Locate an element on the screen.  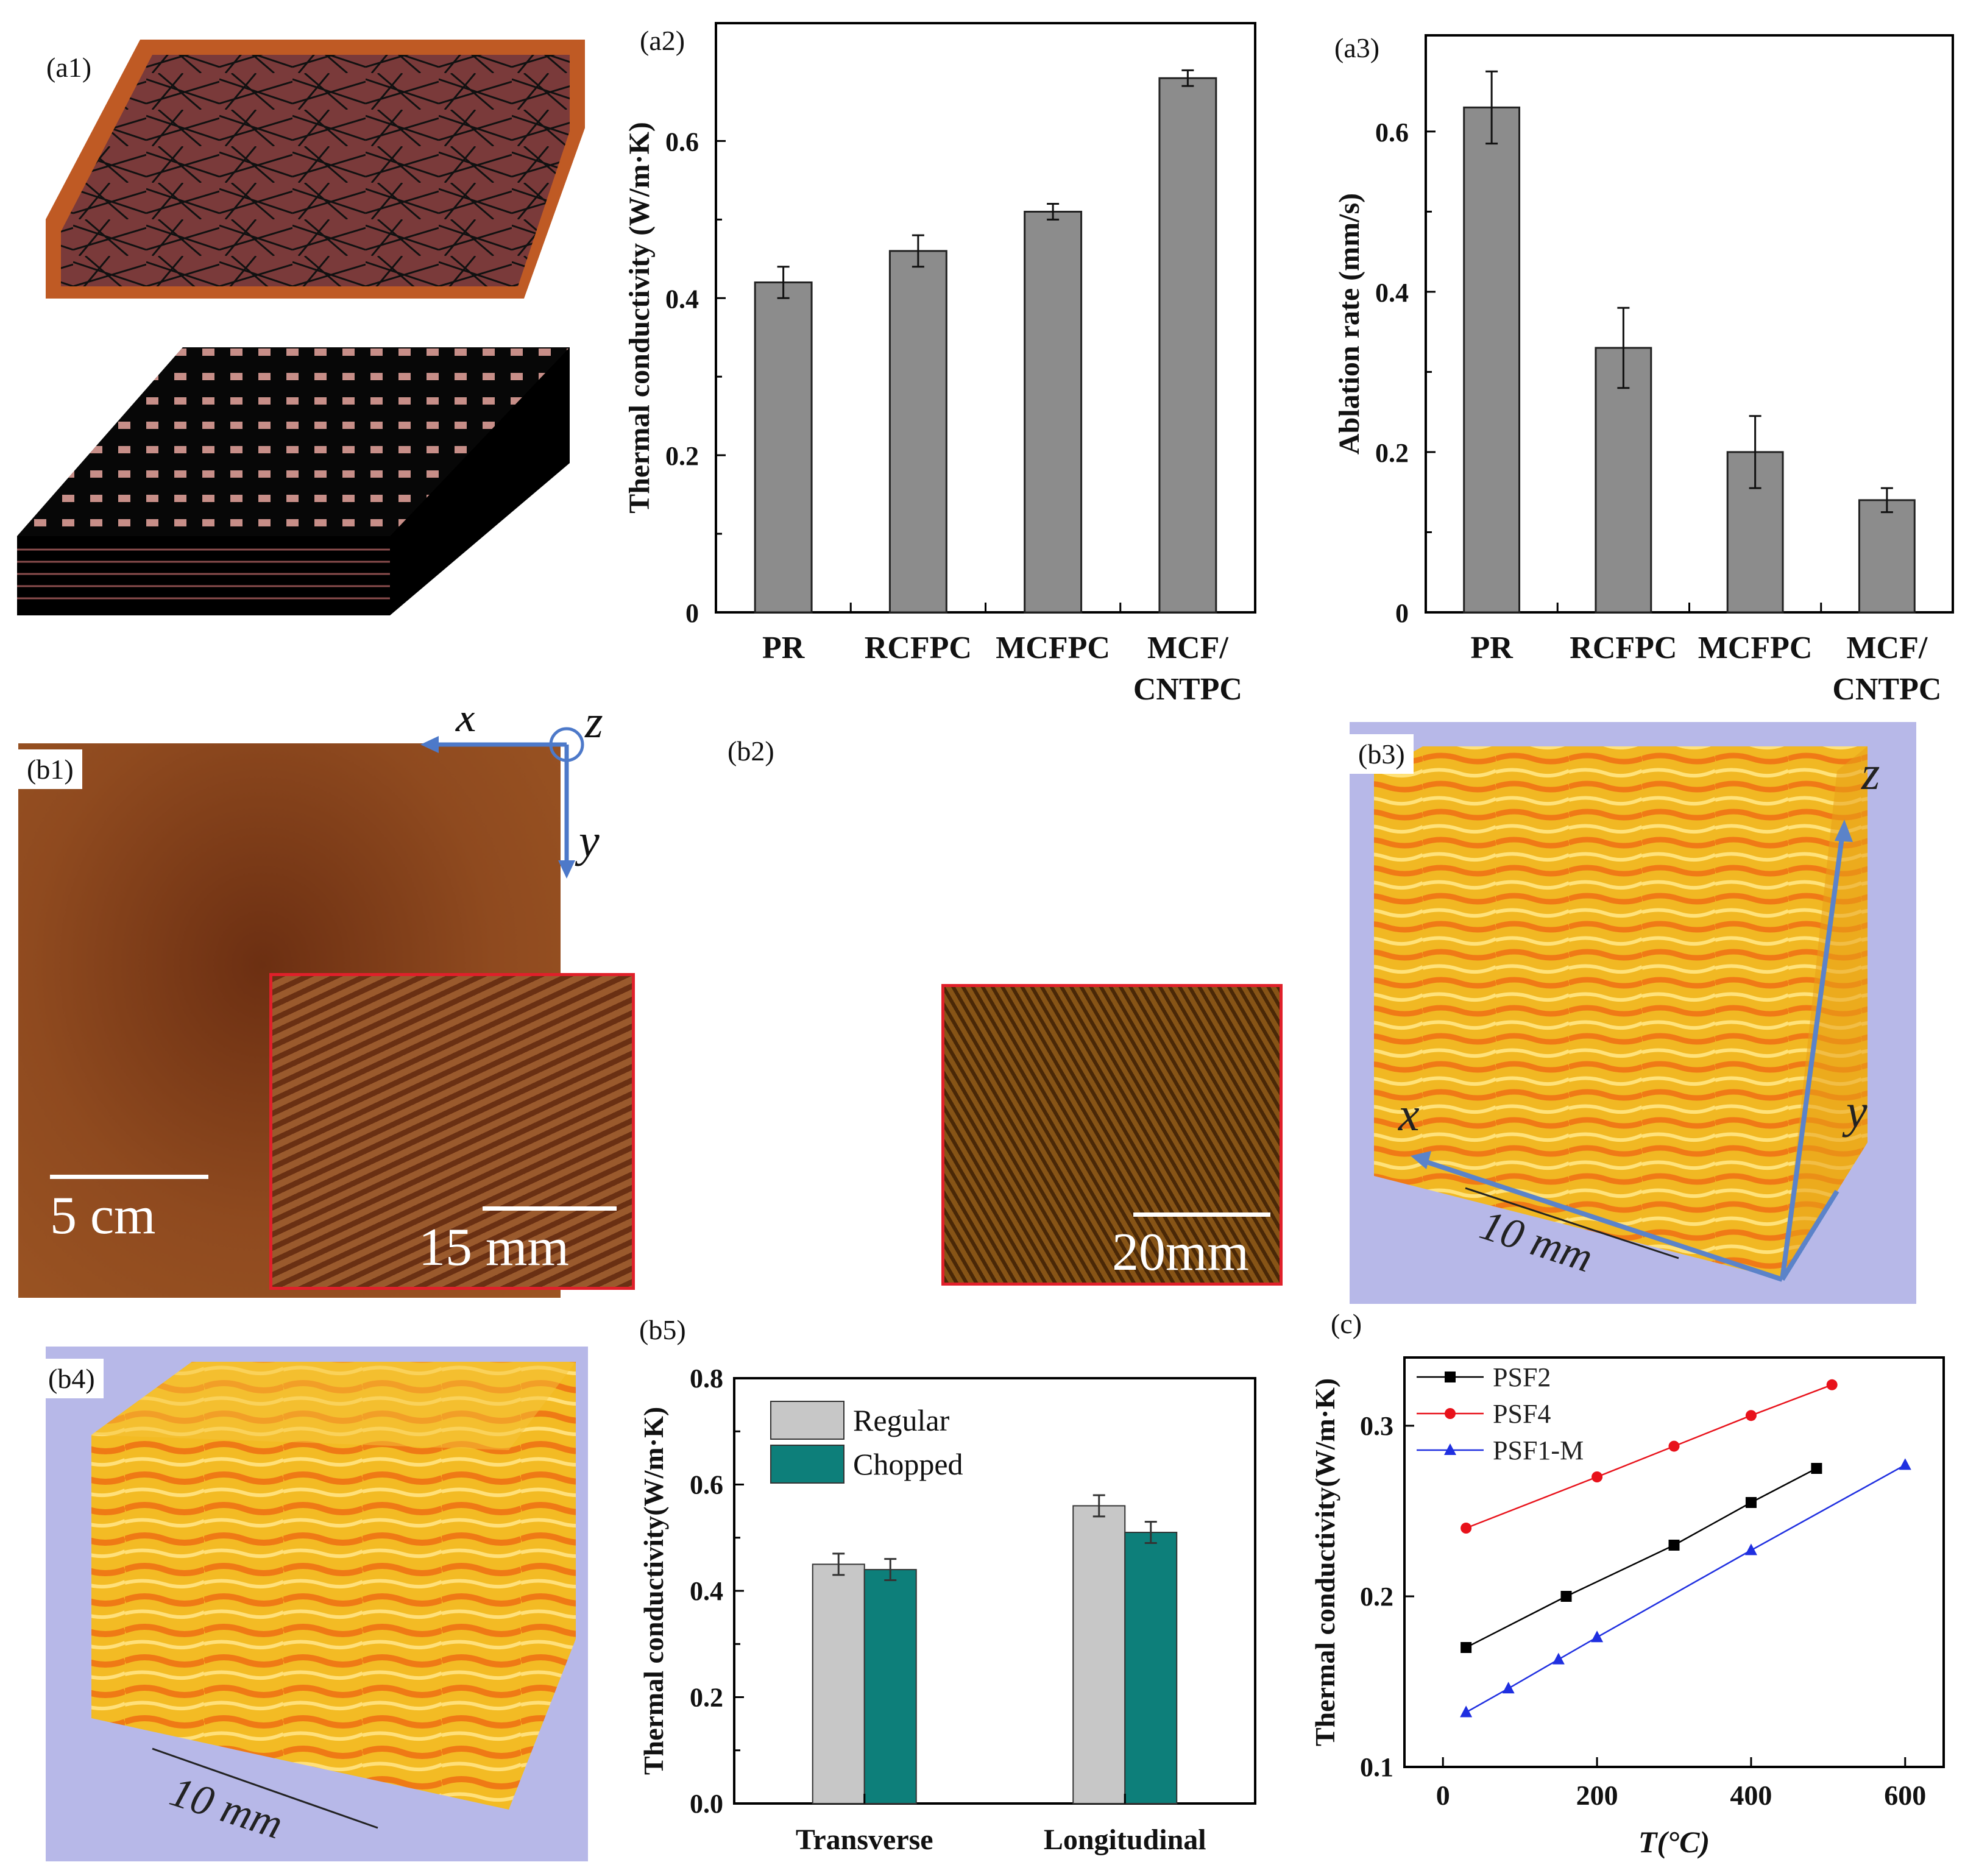
b2-scalebar is located at coordinates (833, 1151).